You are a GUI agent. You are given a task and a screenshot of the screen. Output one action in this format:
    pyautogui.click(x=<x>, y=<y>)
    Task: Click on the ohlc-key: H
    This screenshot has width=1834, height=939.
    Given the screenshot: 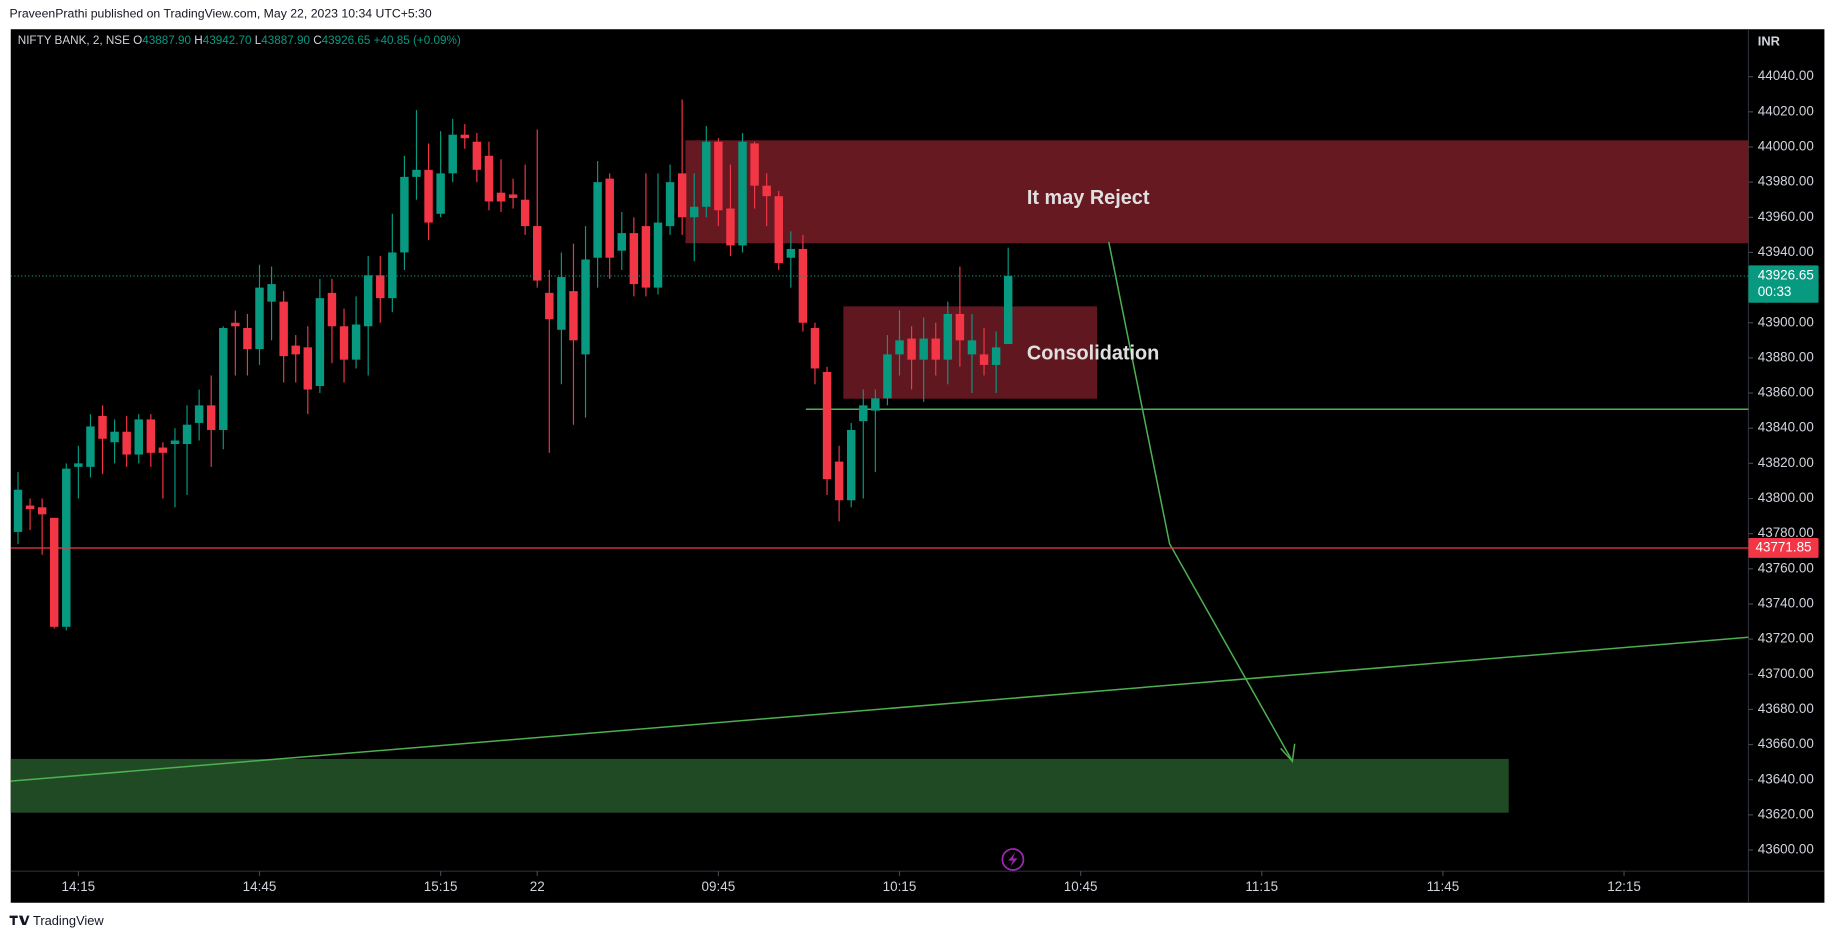 What is the action you would take?
    pyautogui.click(x=198, y=40)
    